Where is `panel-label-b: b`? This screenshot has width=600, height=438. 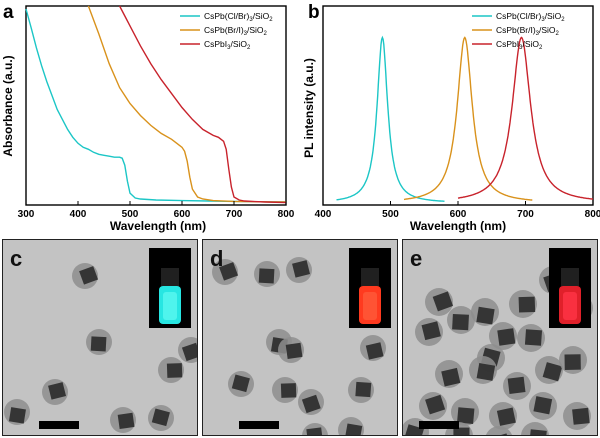
panel-label-b: b is located at coordinates (314, 12).